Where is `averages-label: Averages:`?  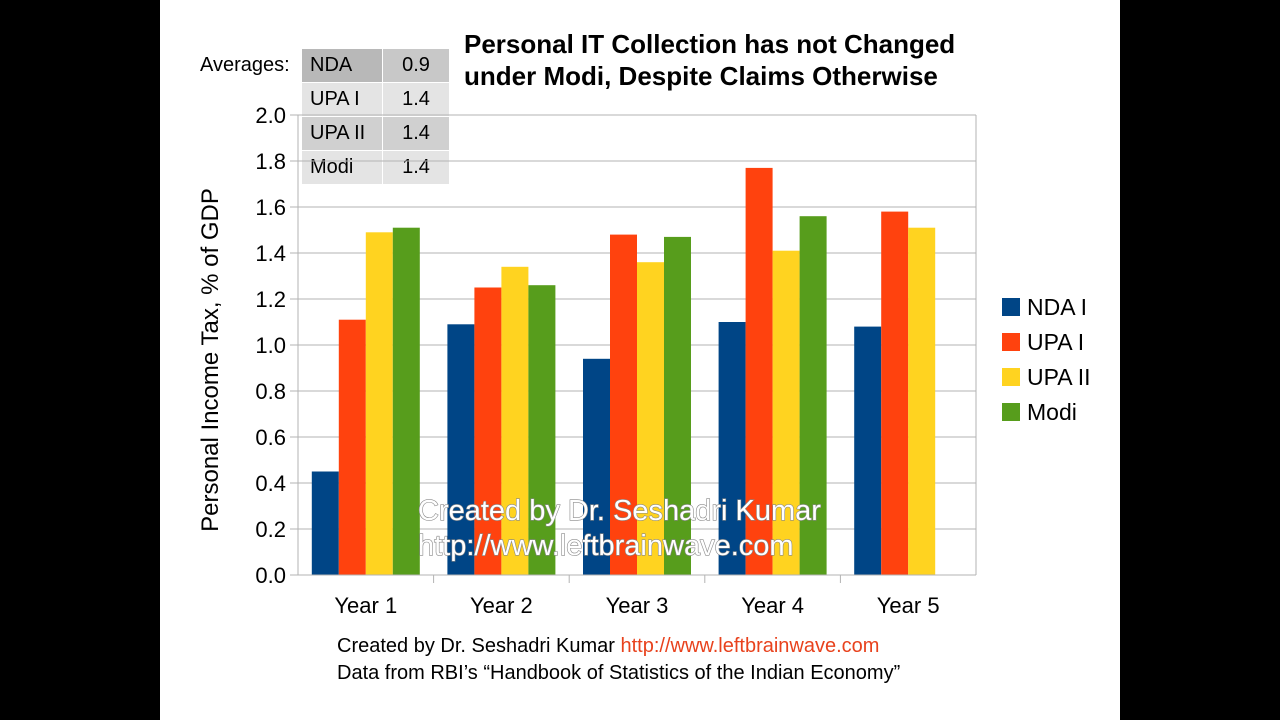
averages-label: Averages: is located at coordinates (245, 65).